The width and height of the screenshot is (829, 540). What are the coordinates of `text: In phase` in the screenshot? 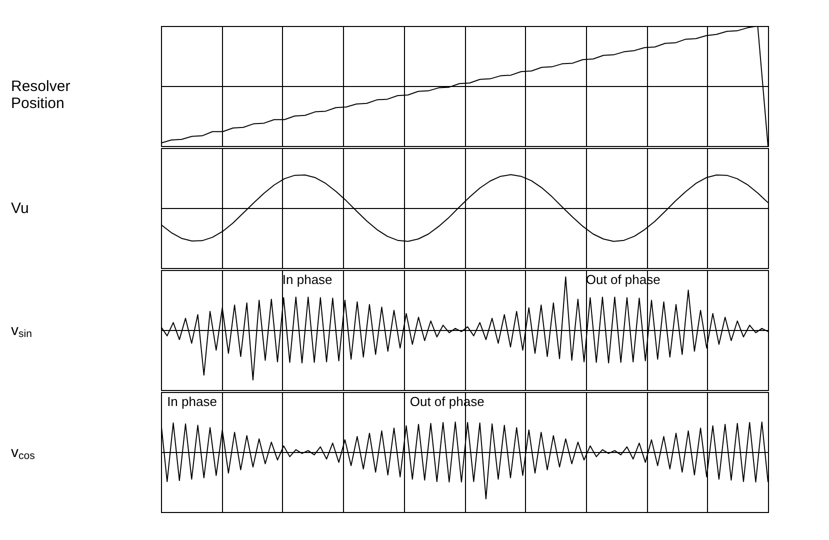 It's located at (192, 401).